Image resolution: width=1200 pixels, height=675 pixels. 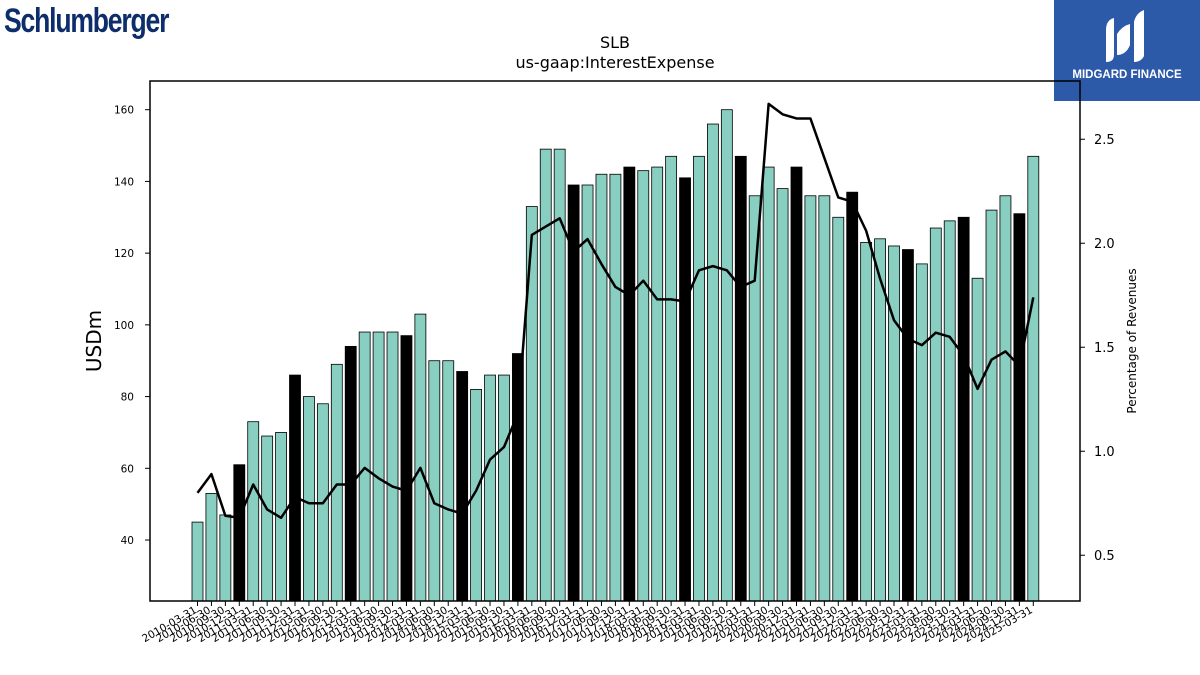 I want to click on schlumberger-logo-text: Schlumberger, so click(x=86, y=21).